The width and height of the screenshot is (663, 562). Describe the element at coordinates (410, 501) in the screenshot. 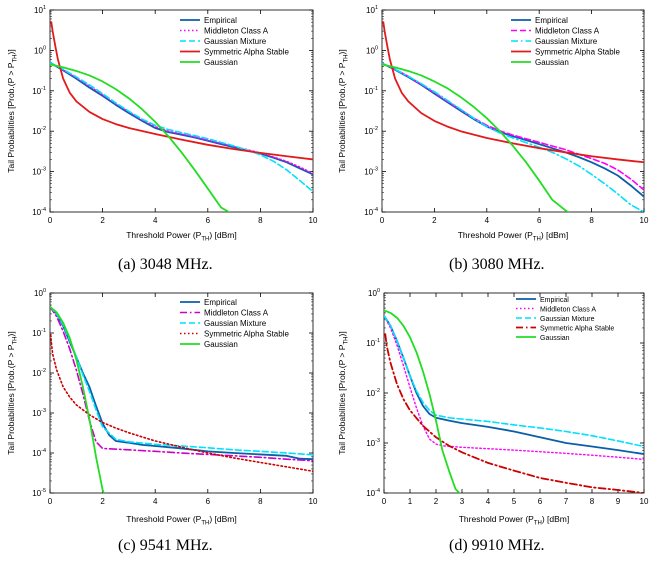

I see `x-tick-label: 1` at that location.